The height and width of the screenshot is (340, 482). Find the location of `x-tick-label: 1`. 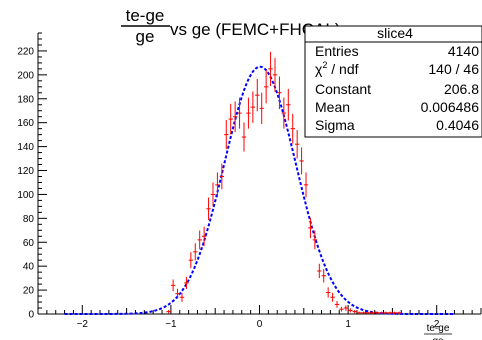

x-tick-label: 1 is located at coordinates (348, 324).